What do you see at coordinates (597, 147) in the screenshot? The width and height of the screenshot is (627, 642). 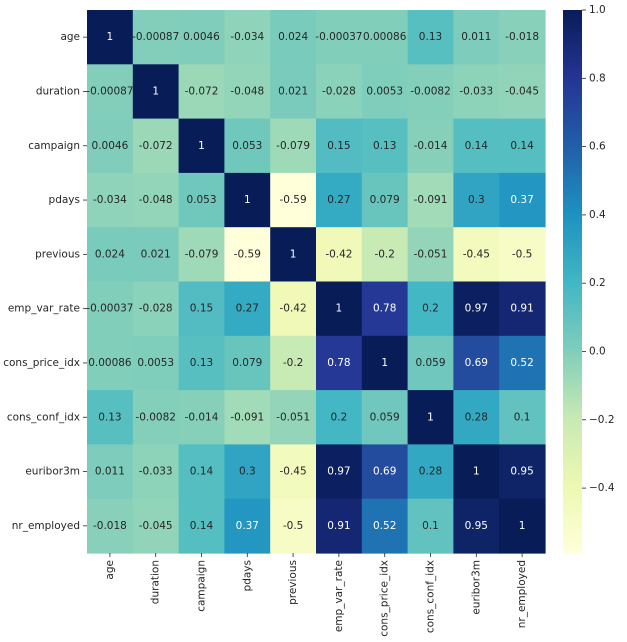 I see `colorbar-tick-label: 0.6` at bounding box center [597, 147].